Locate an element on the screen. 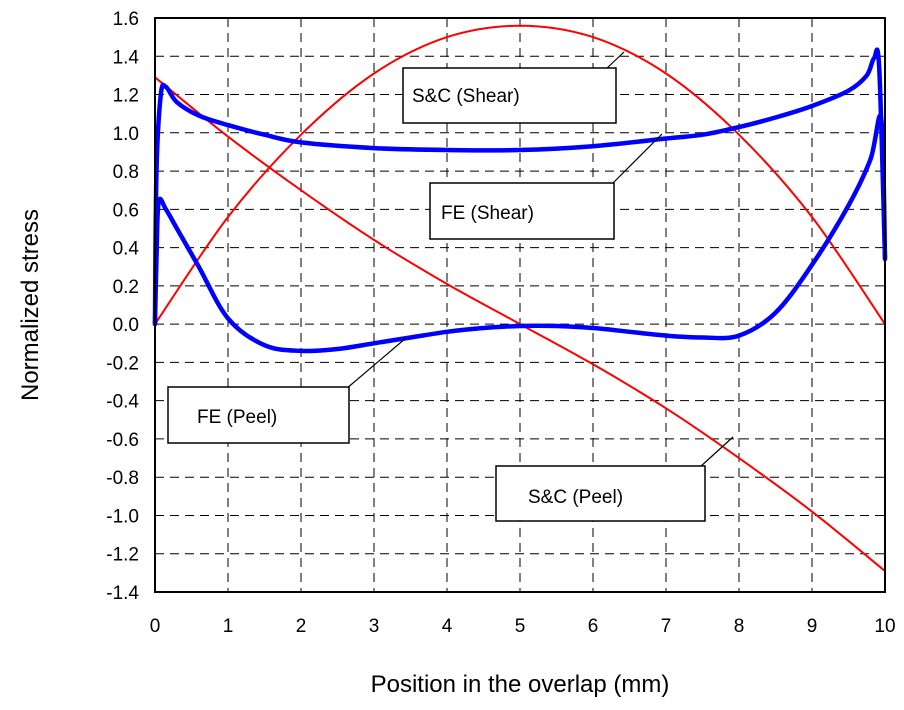 The image size is (904, 710). x-tick-label: 1 is located at coordinates (228, 626).